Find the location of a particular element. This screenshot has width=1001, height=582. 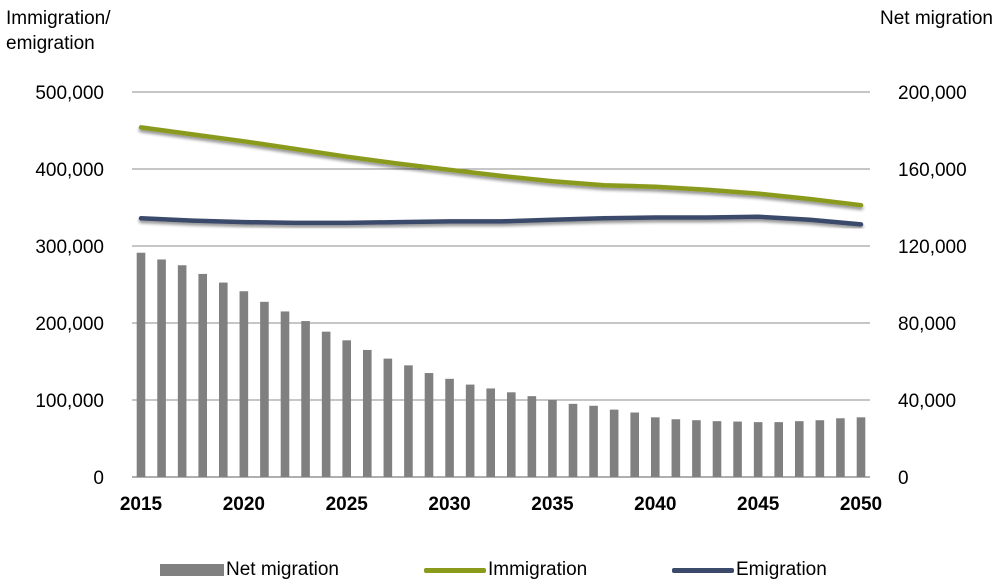

x-tick-label: 2050 is located at coordinates (861, 504).